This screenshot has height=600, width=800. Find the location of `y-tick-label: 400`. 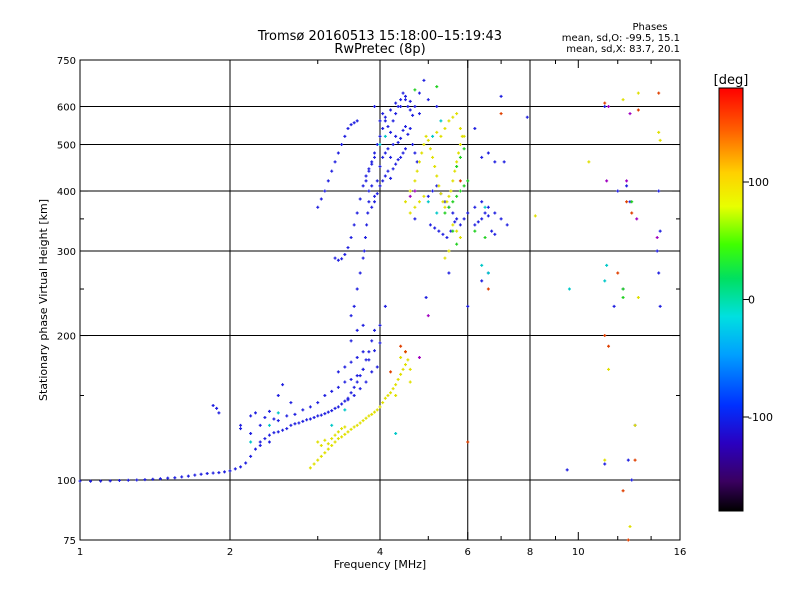

y-tick-label: 400 is located at coordinates (66, 192).